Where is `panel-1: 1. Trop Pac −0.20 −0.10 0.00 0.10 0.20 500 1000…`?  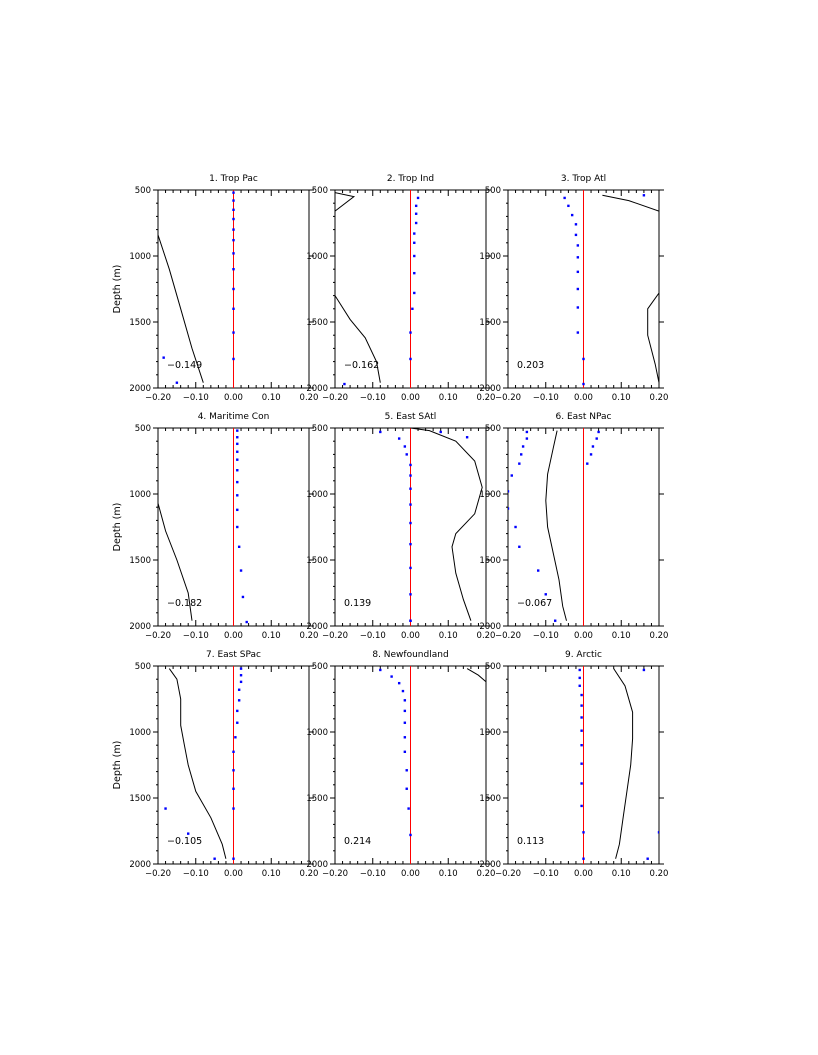
panel-1: 1. Trop Pac −0.20 −0.10 0.00 0.10 0.20 500 1000… is located at coordinates (215, 288).